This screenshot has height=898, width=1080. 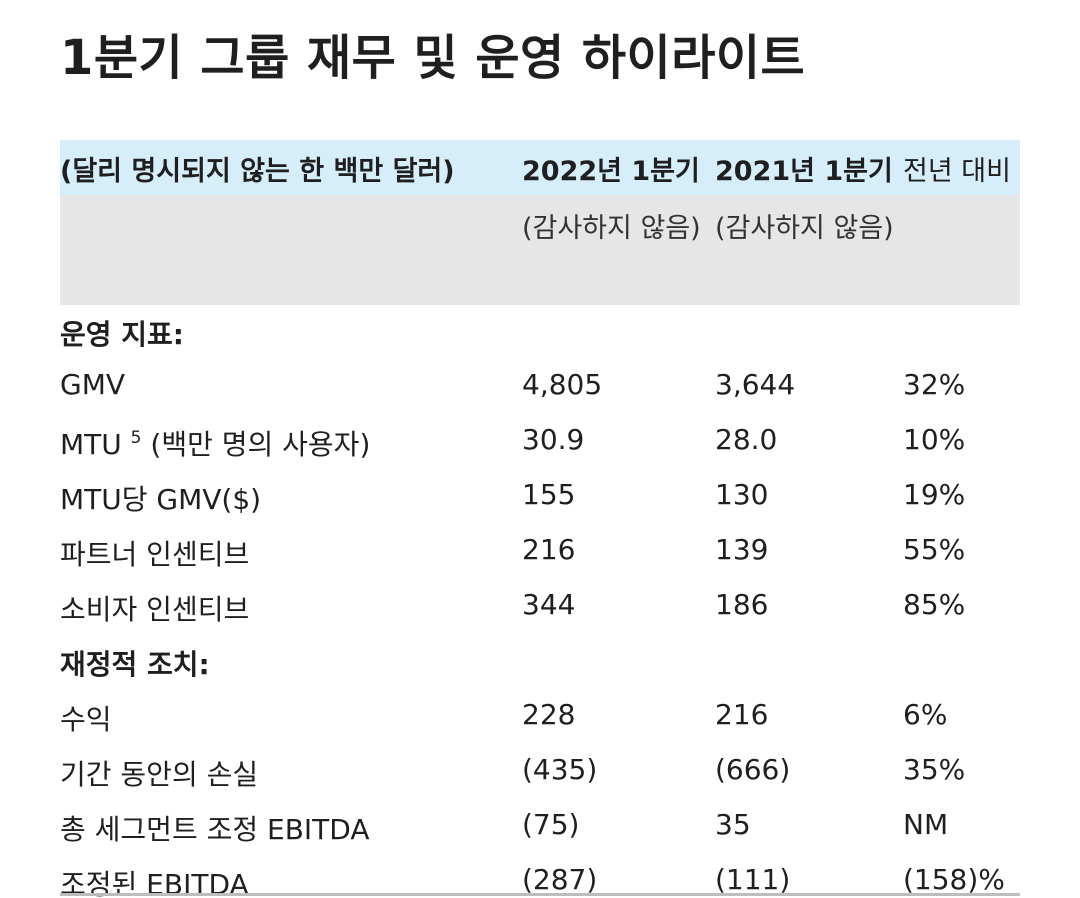 I want to click on unaudited-note-2021: (감사하지 않음), so click(x=804, y=228).